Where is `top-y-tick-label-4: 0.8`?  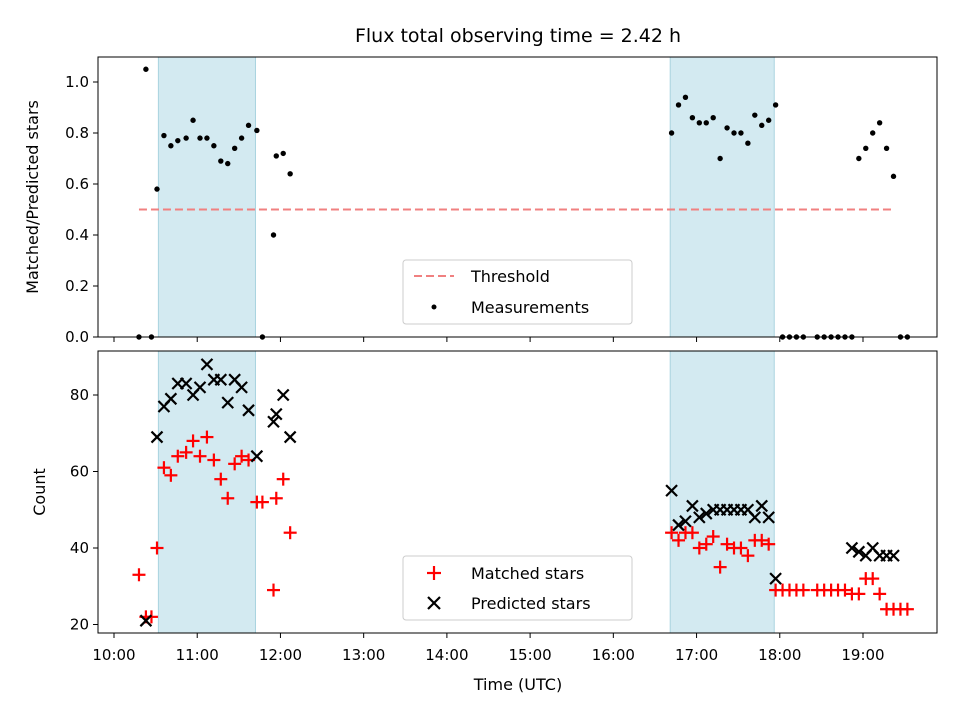
top-y-tick-label-4: 0.8 is located at coordinates (77, 133).